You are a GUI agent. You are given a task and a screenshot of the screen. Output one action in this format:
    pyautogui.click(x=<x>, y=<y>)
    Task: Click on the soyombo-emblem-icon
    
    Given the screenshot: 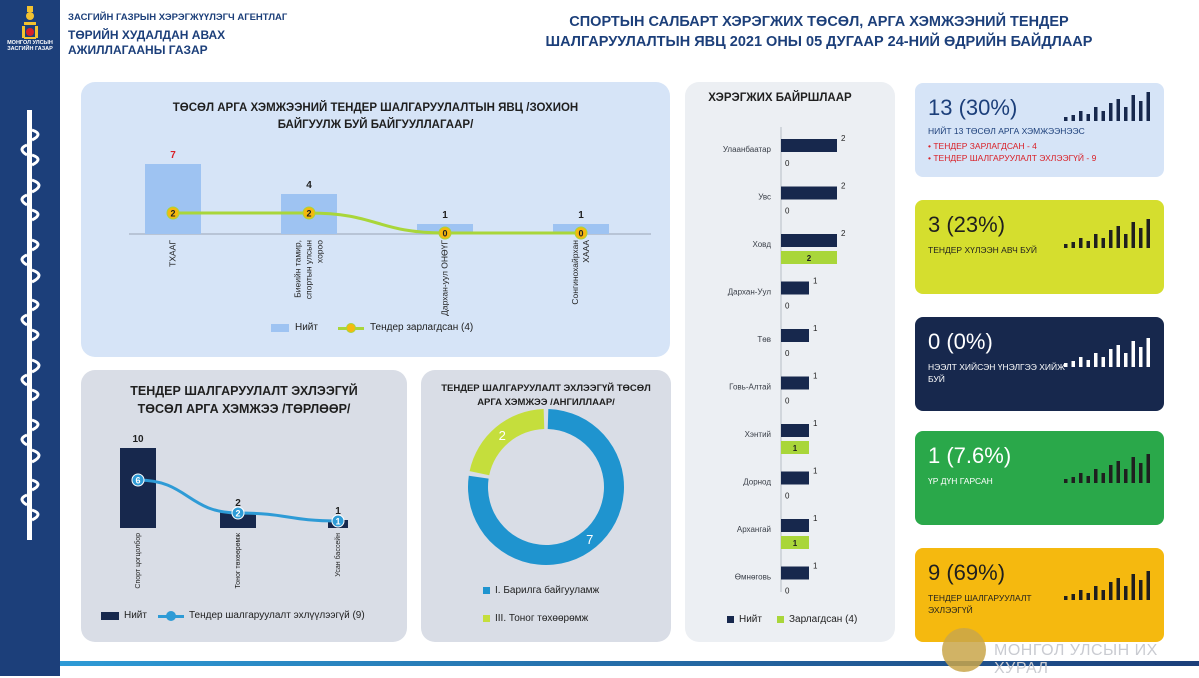 What is the action you would take?
    pyautogui.click(x=30, y=22)
    